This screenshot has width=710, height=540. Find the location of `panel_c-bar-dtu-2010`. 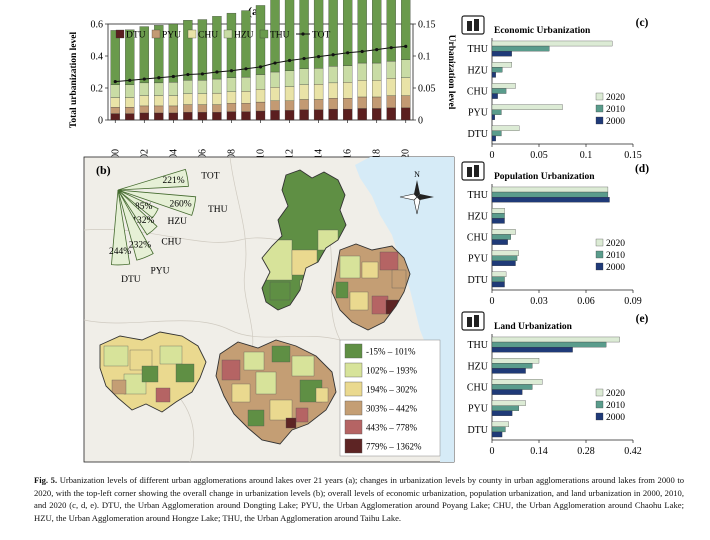

panel_c-bar-dtu-2010 is located at coordinates (496, 133).